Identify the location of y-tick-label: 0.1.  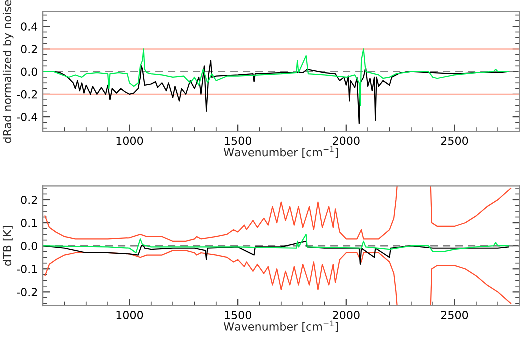
(29, 223).